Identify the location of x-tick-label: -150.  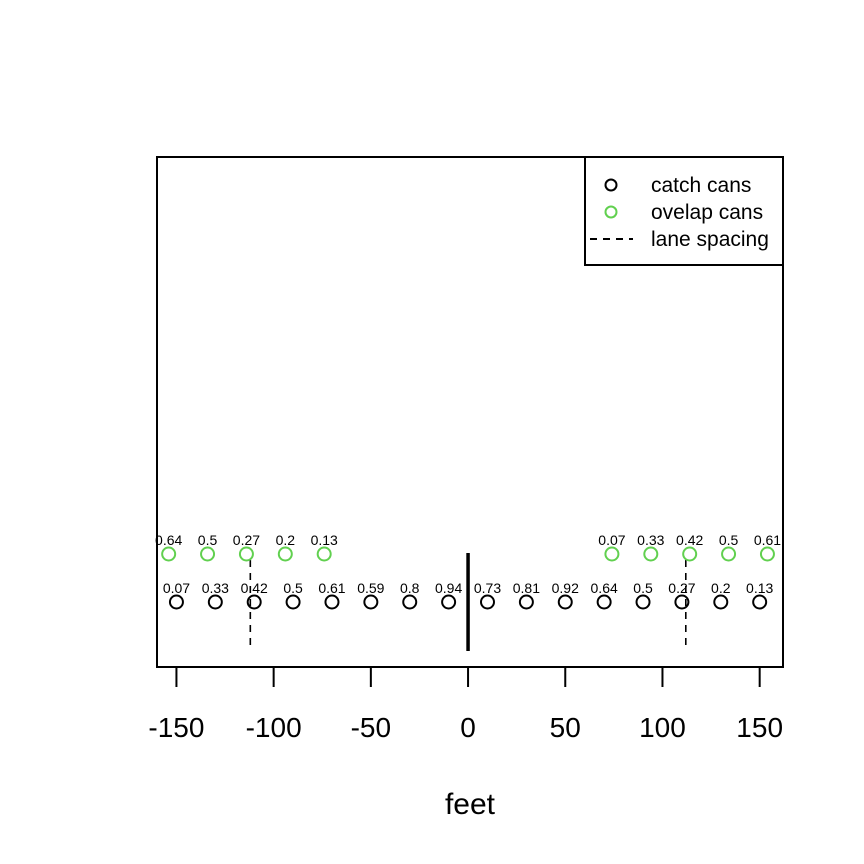
(176, 727).